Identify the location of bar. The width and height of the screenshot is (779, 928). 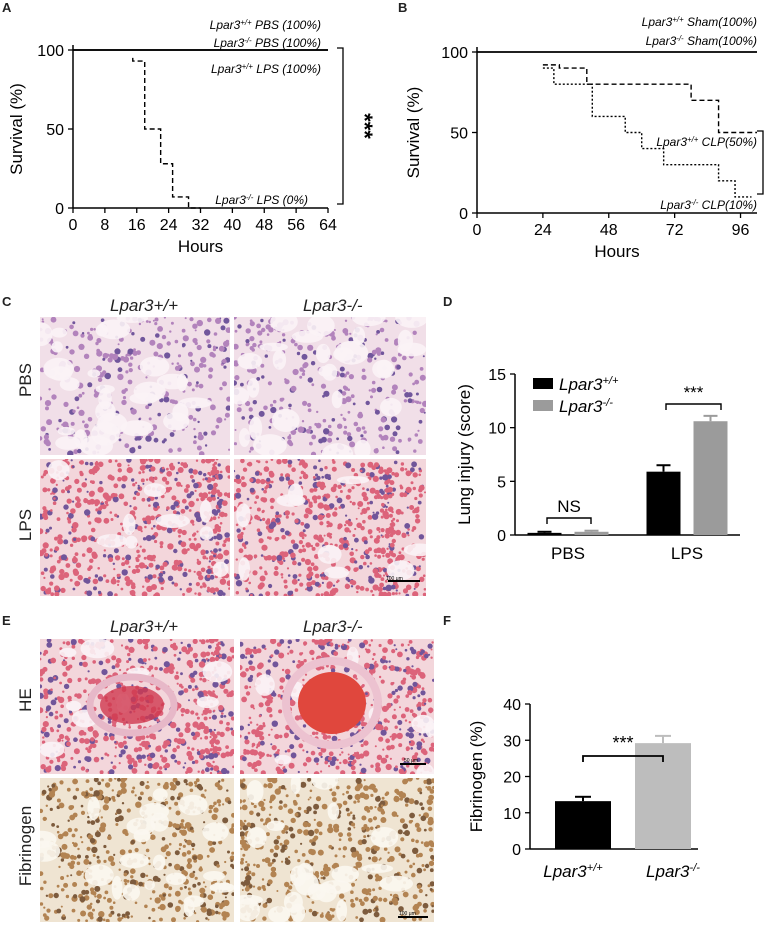
(544, 533).